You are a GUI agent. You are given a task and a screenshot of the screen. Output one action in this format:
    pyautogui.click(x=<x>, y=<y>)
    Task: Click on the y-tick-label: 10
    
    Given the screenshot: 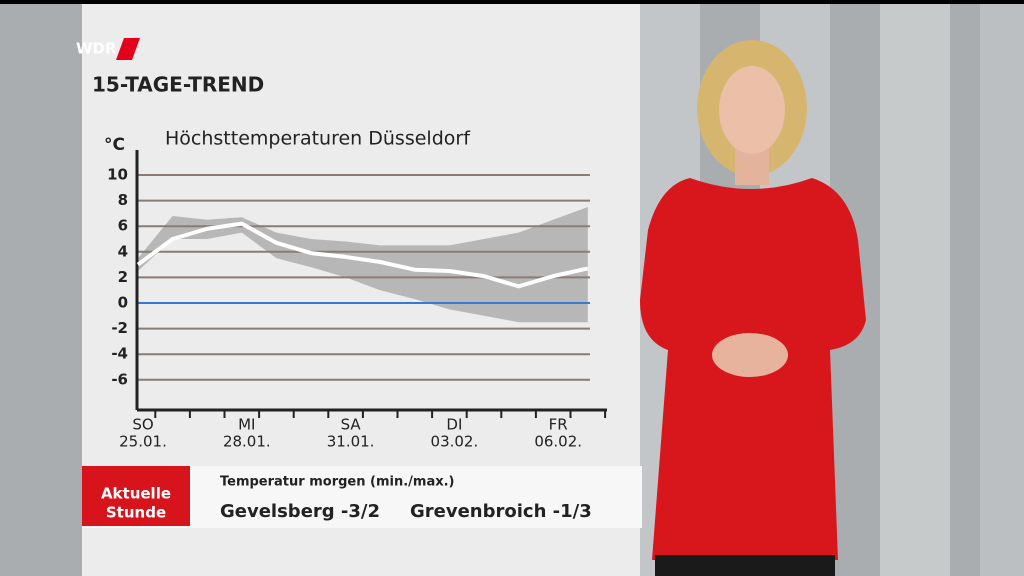 What is the action you would take?
    pyautogui.click(x=117, y=175)
    